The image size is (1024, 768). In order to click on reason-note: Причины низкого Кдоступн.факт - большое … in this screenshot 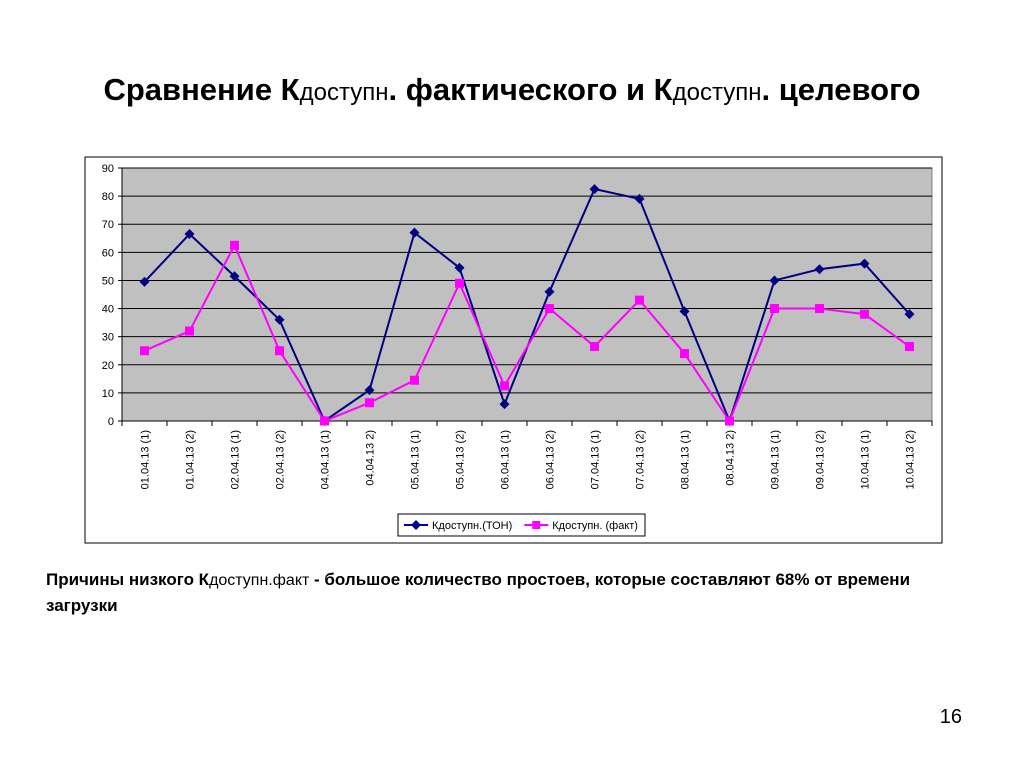, I will do `click(516, 593)`.